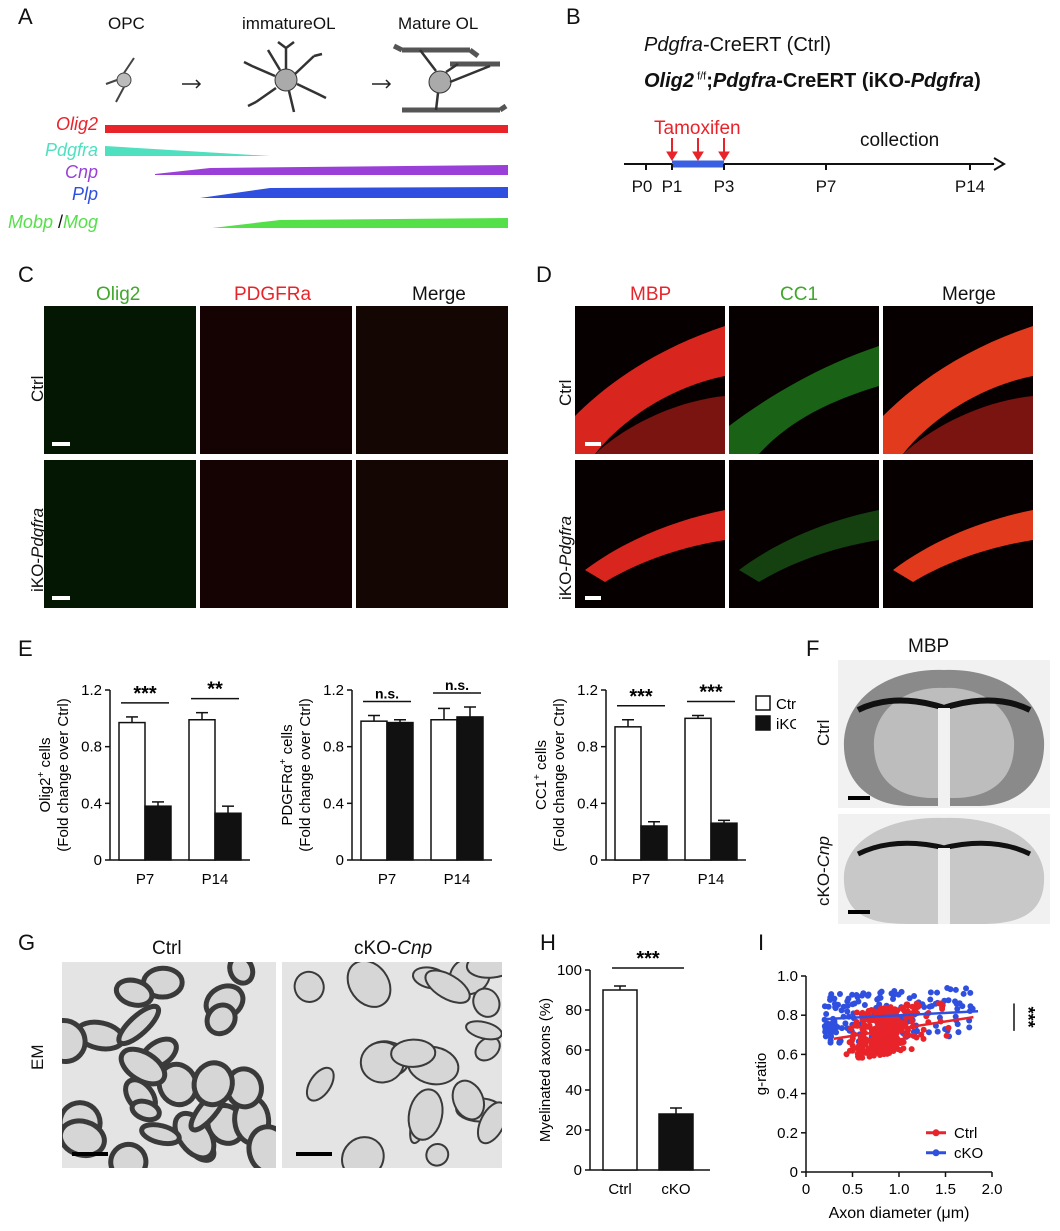 Image resolution: width=1060 pixels, height=1231 pixels. What do you see at coordinates (566, 558) in the screenshot?
I see `row-label-ikopdgfra-d: iKO-Pdgfra` at bounding box center [566, 558].